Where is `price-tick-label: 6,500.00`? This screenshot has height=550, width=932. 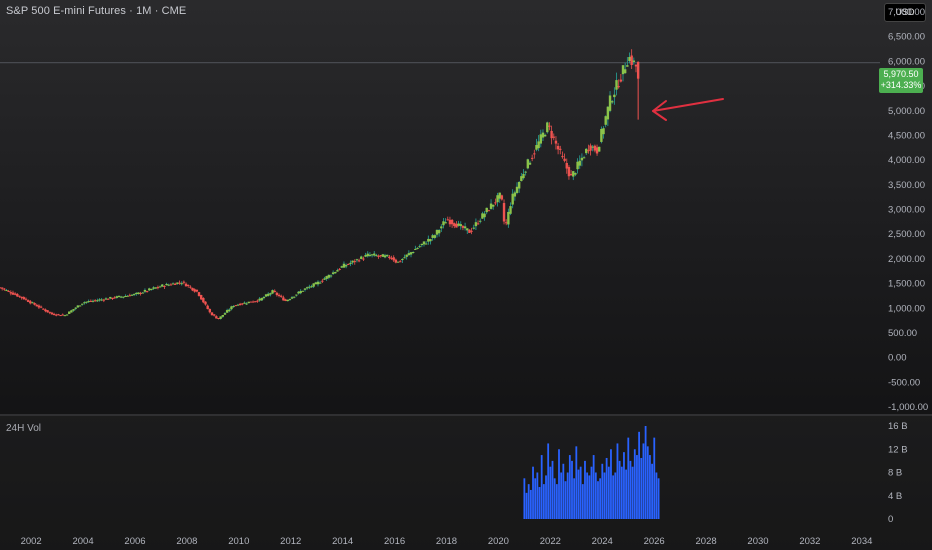
price-tick-label: 6,500.00 is located at coordinates (906, 37).